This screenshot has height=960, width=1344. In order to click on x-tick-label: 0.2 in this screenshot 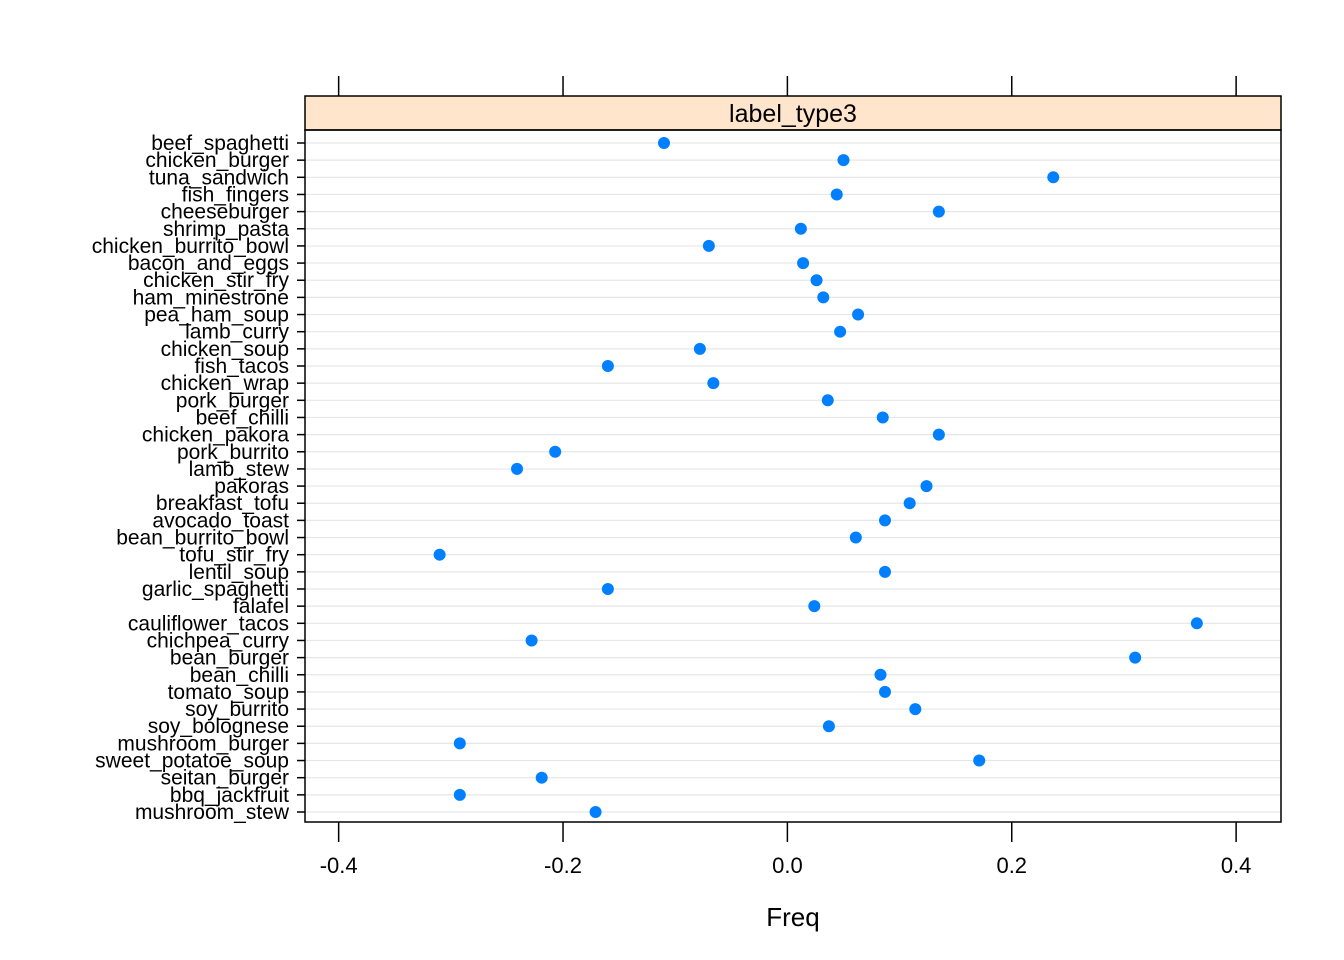, I will do `click(1011, 865)`.